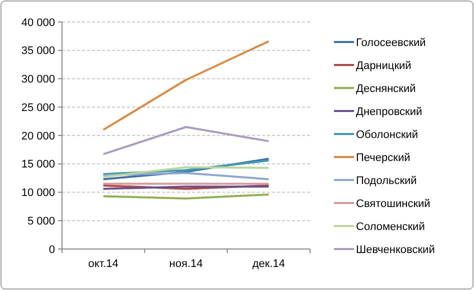 The height and width of the screenshot is (290, 474). Describe the element at coordinates (38, 193) in the screenshot. I see `y-tick-label: 10 000` at that location.